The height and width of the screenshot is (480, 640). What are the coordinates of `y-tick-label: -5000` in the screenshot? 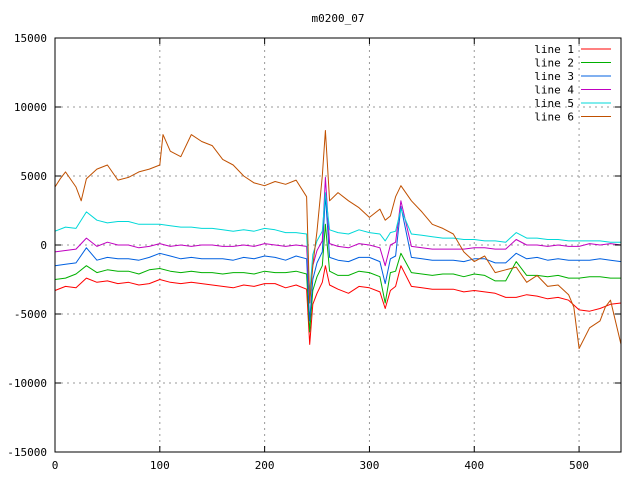 It's located at (30, 314).